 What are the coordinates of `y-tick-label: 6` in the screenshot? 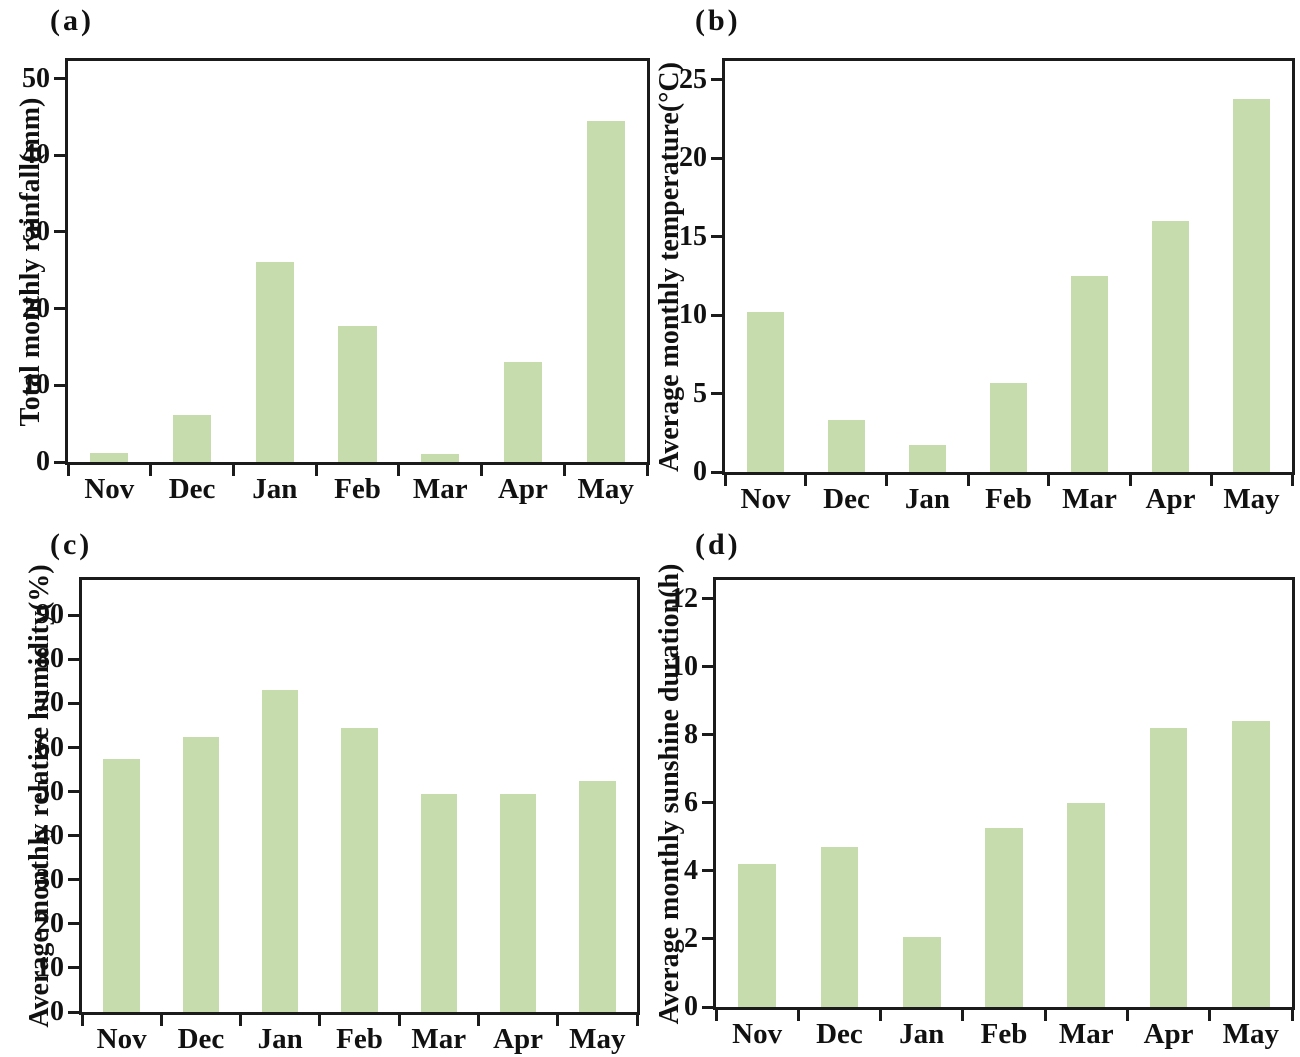 It's located at (691, 802).